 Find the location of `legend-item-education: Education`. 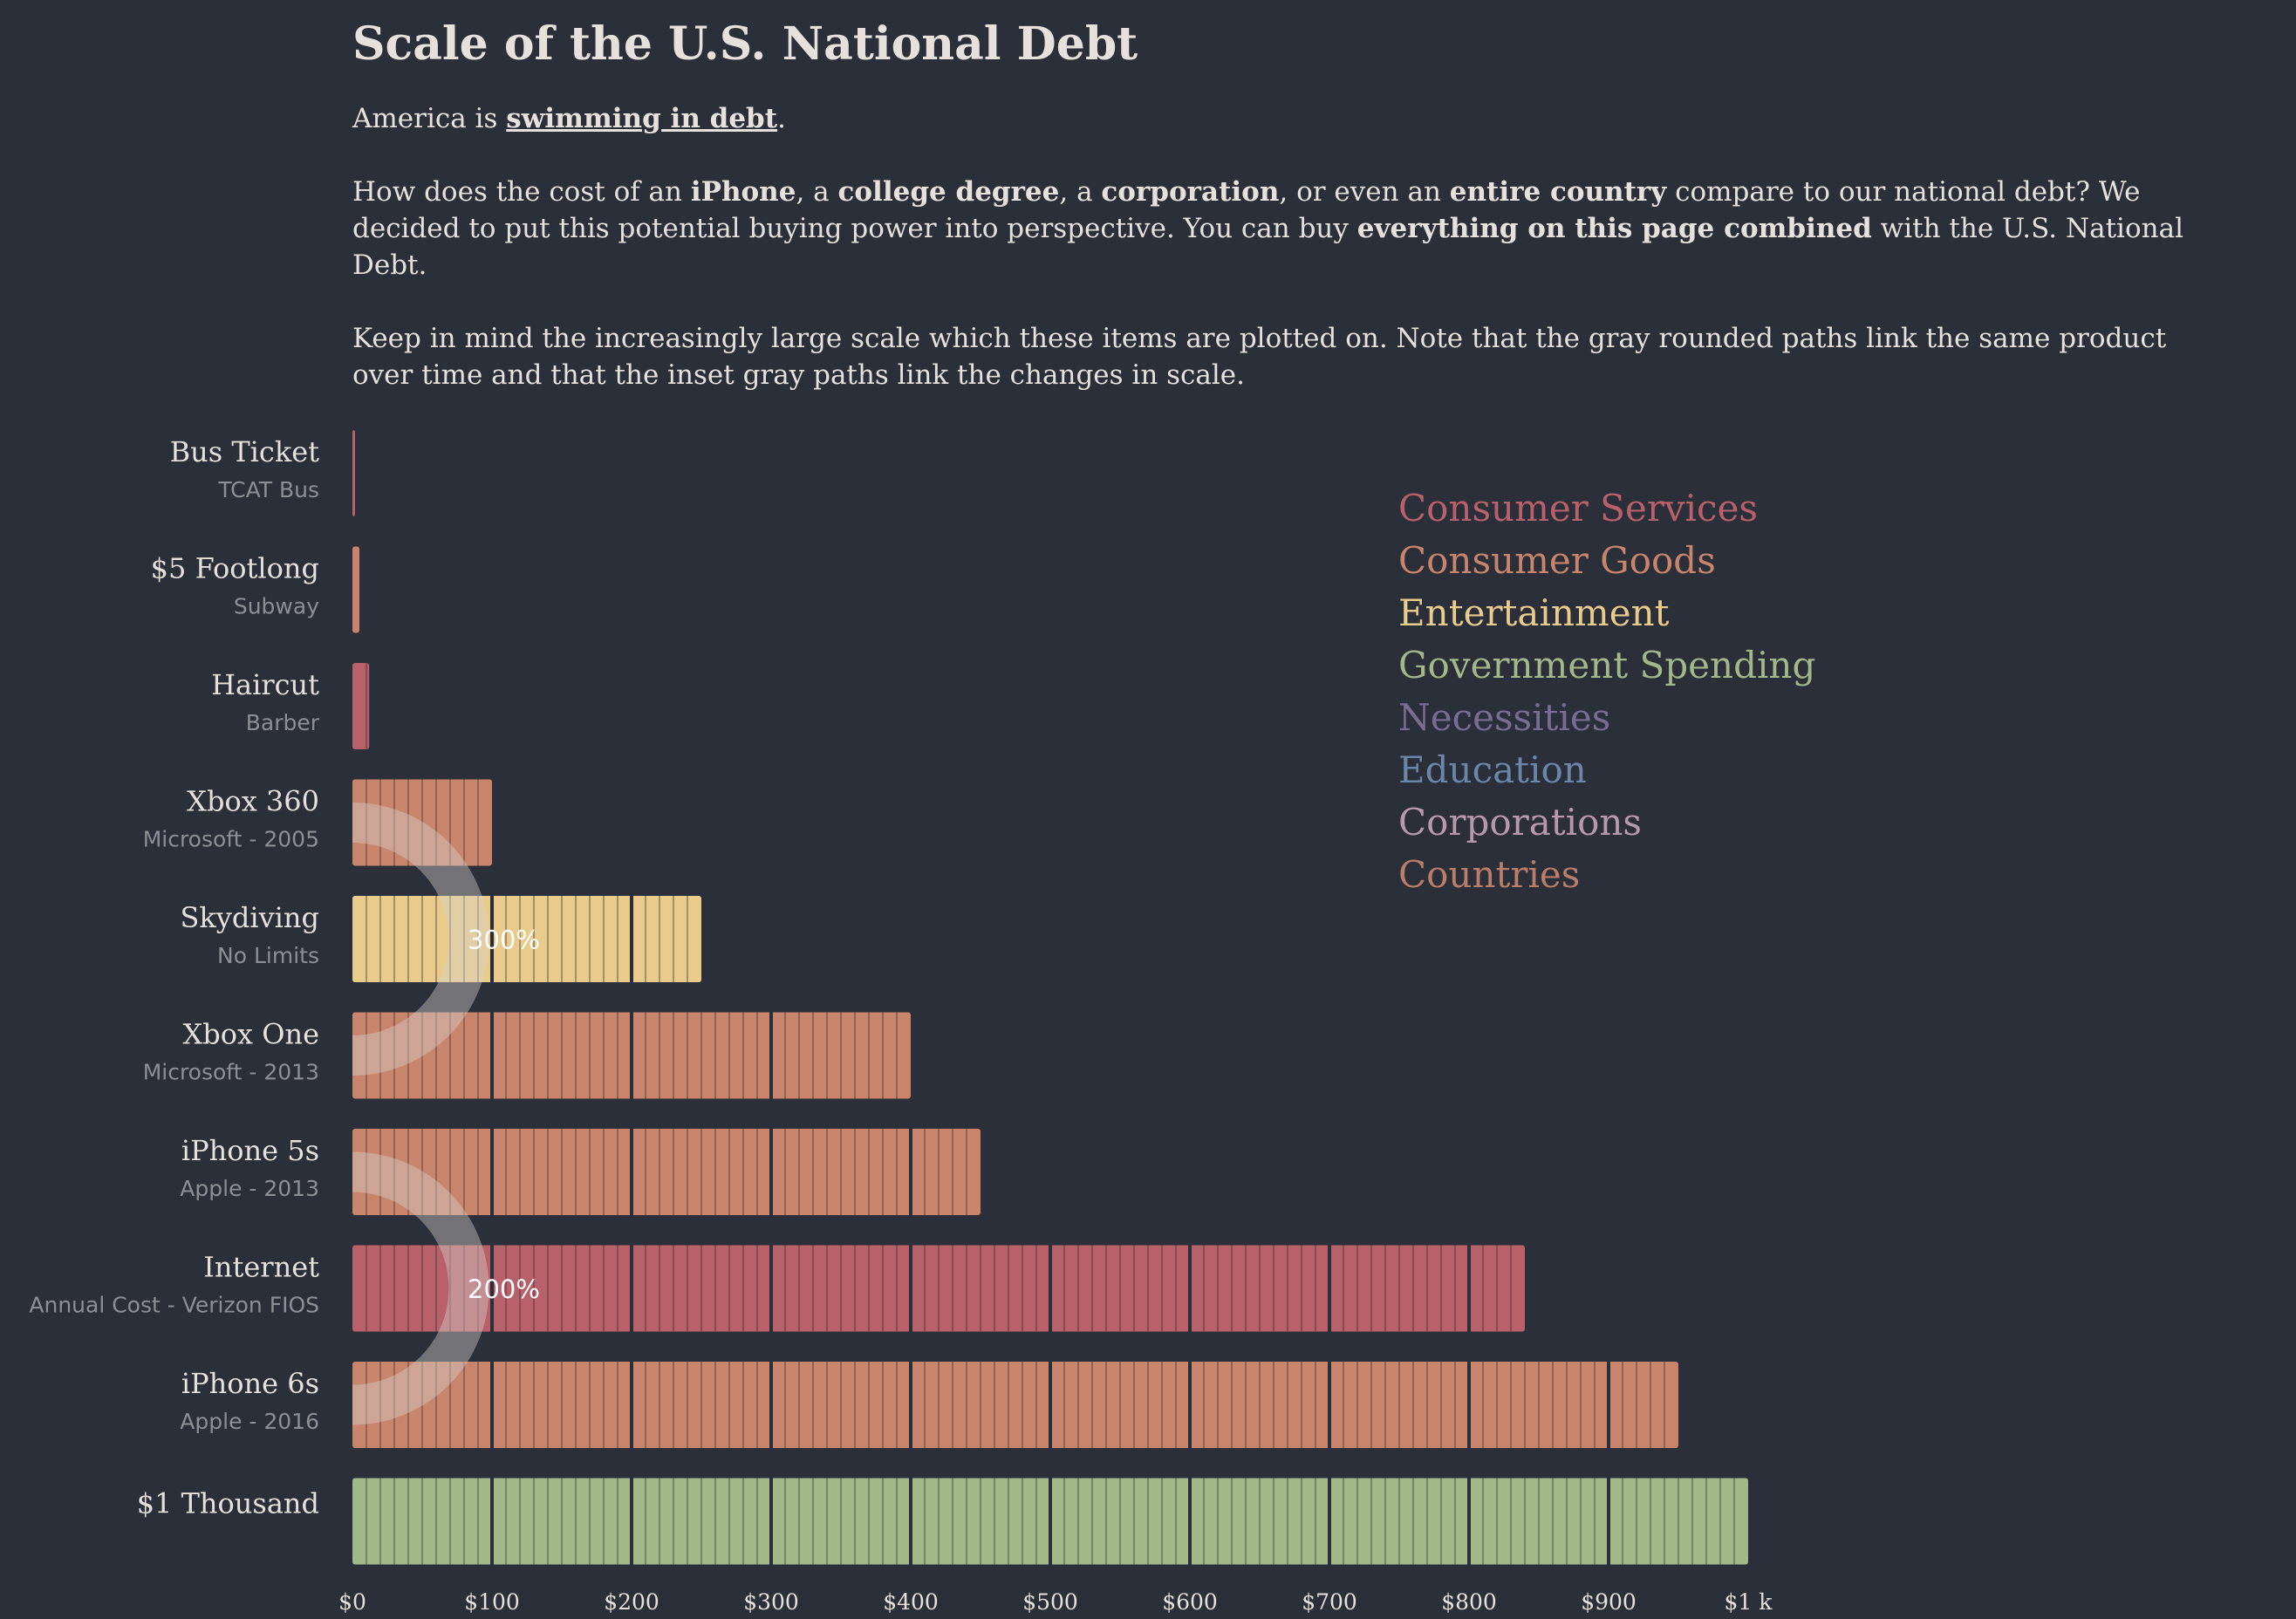

legend-item-education: Education is located at coordinates (1492, 770).